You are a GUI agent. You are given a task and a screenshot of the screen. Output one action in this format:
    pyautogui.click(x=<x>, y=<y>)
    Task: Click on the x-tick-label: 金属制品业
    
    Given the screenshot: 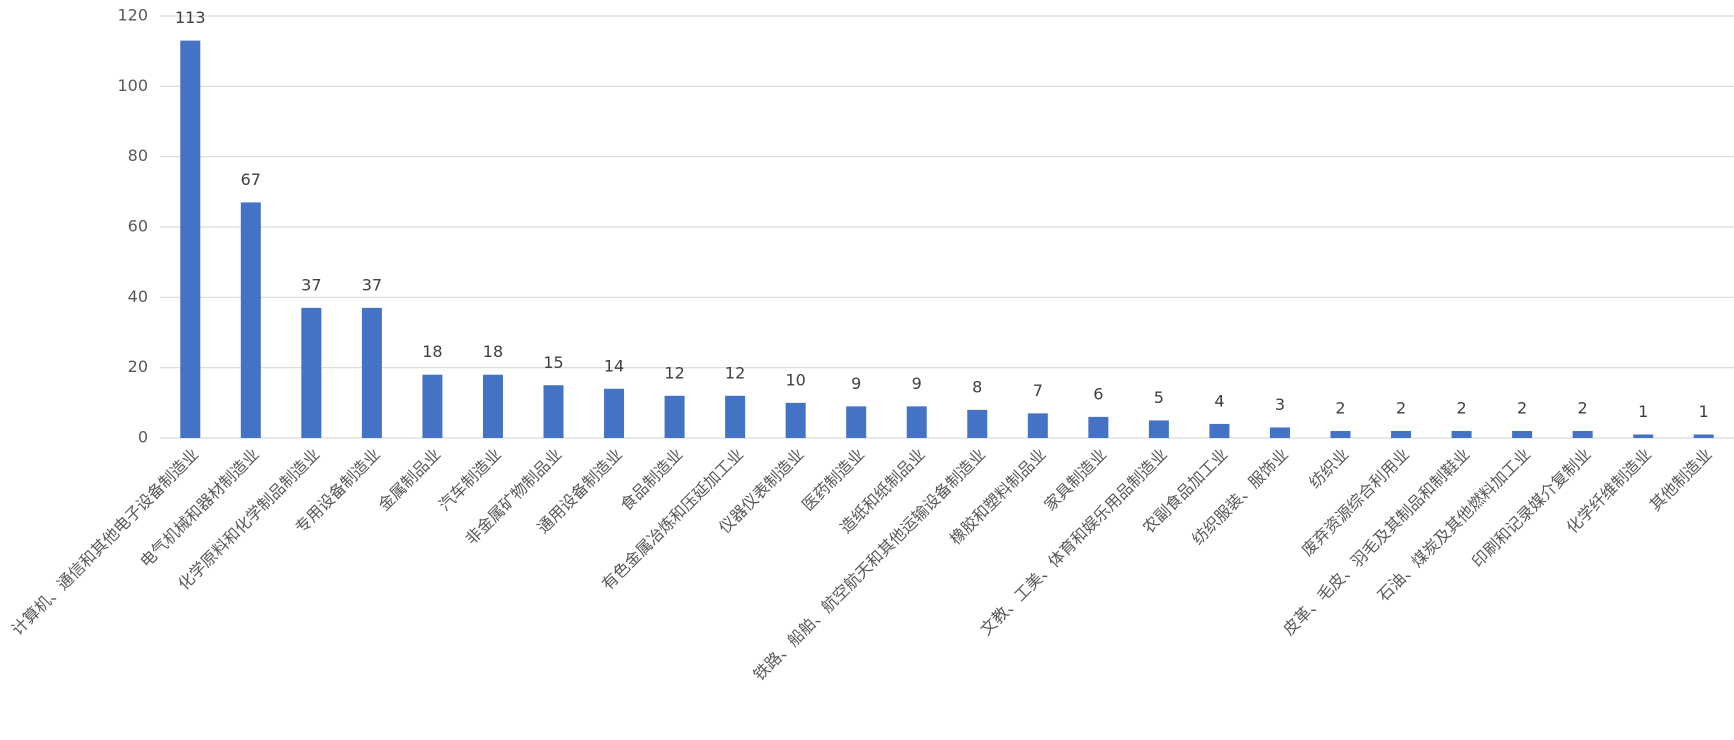 What is the action you would take?
    pyautogui.click(x=409, y=480)
    